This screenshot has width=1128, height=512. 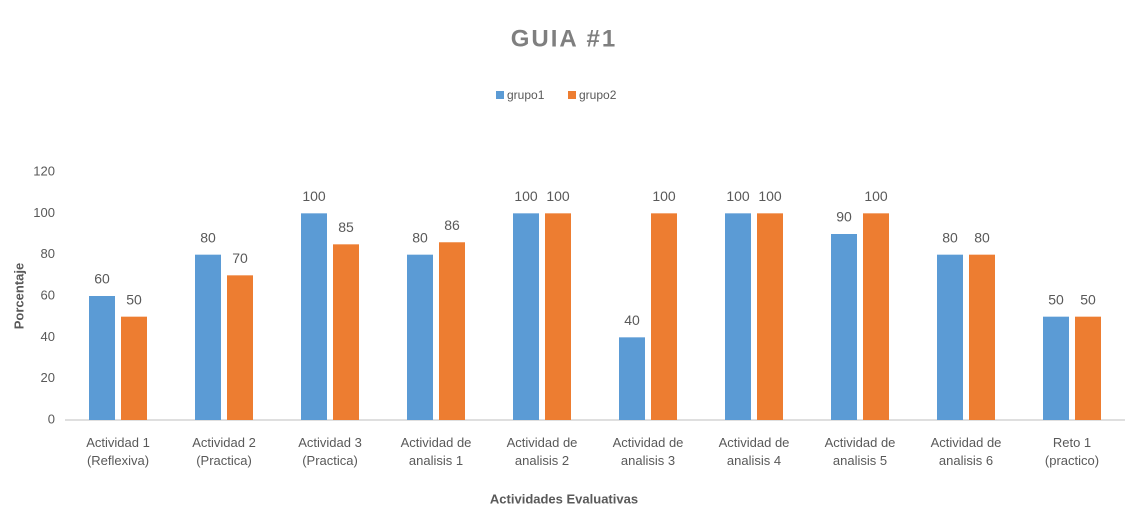 I want to click on x-axis-label: Actividades Evaluativas, so click(x=564, y=498).